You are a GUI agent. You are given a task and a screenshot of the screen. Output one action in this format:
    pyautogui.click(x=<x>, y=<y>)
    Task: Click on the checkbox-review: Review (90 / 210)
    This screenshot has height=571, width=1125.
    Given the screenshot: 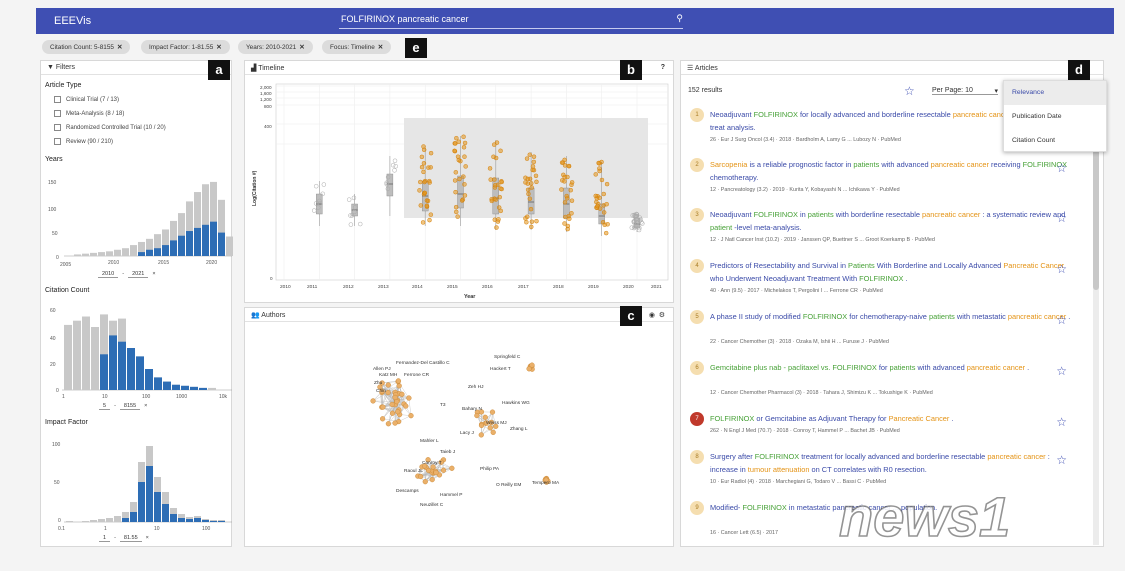 What is the action you would take?
    pyautogui.click(x=83, y=141)
    